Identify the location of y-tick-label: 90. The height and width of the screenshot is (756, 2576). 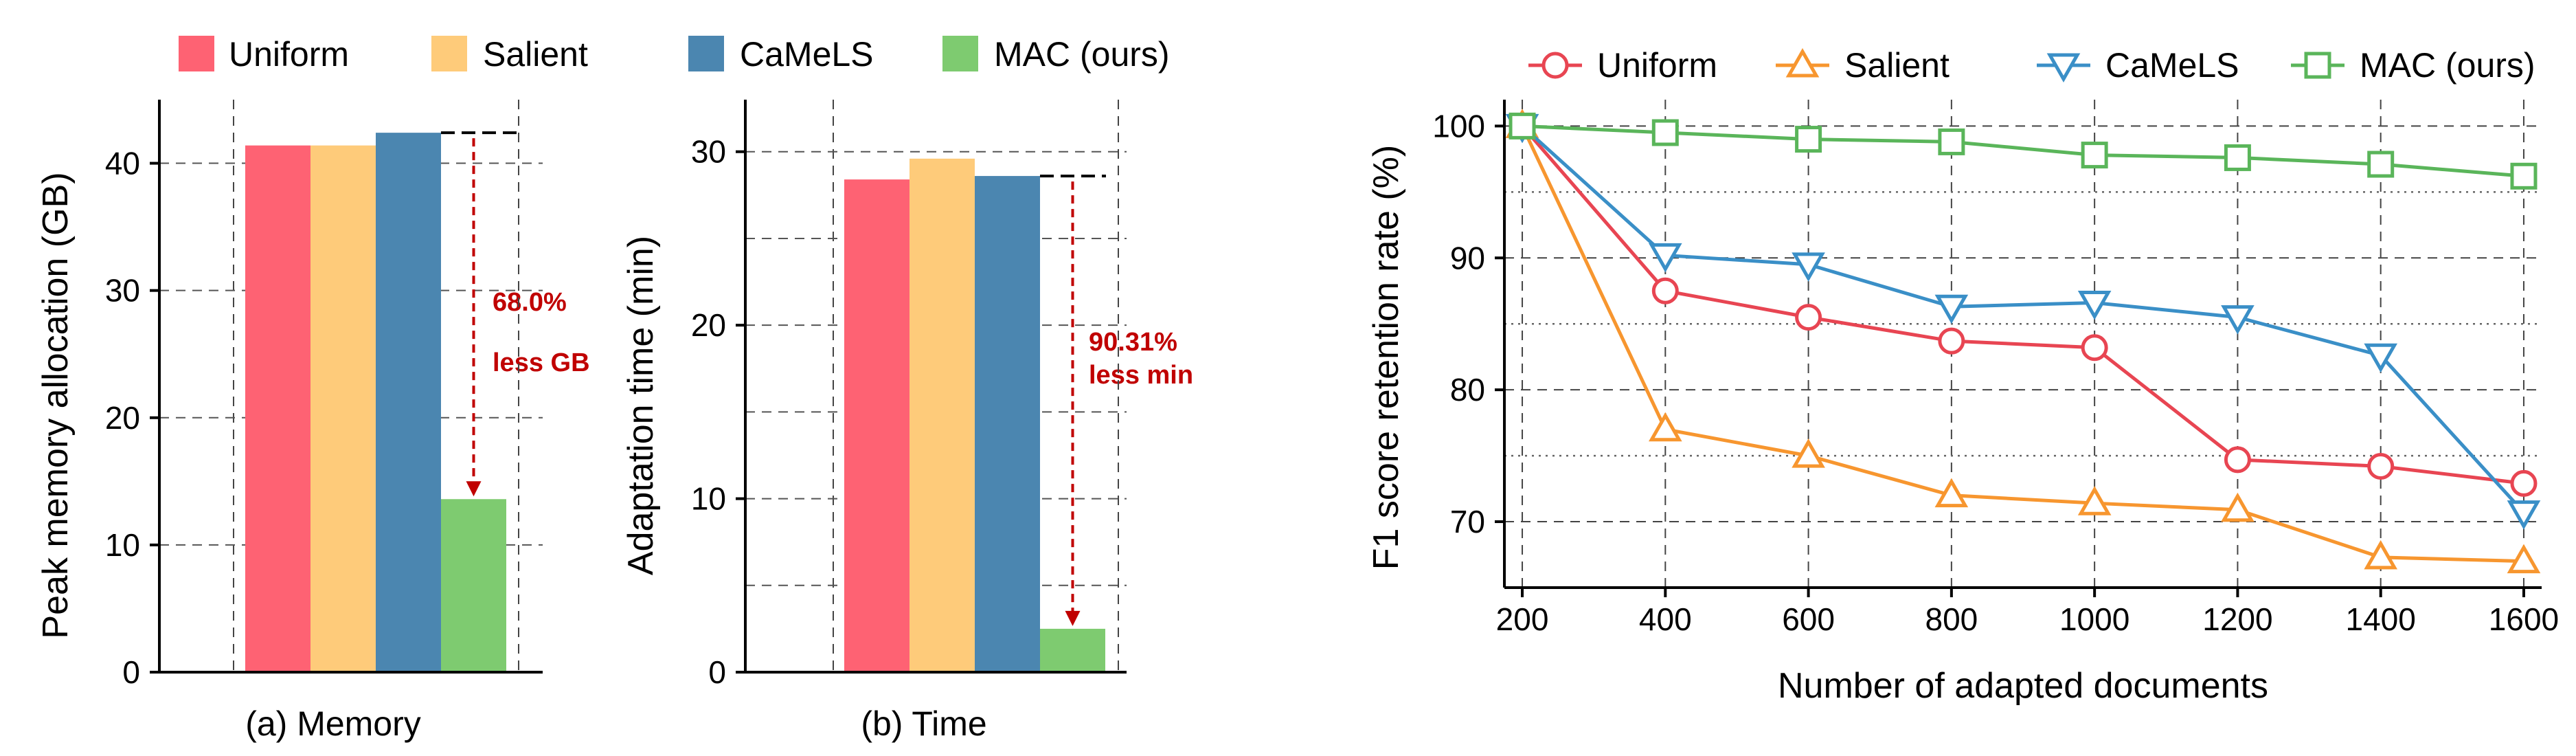
(1467, 258).